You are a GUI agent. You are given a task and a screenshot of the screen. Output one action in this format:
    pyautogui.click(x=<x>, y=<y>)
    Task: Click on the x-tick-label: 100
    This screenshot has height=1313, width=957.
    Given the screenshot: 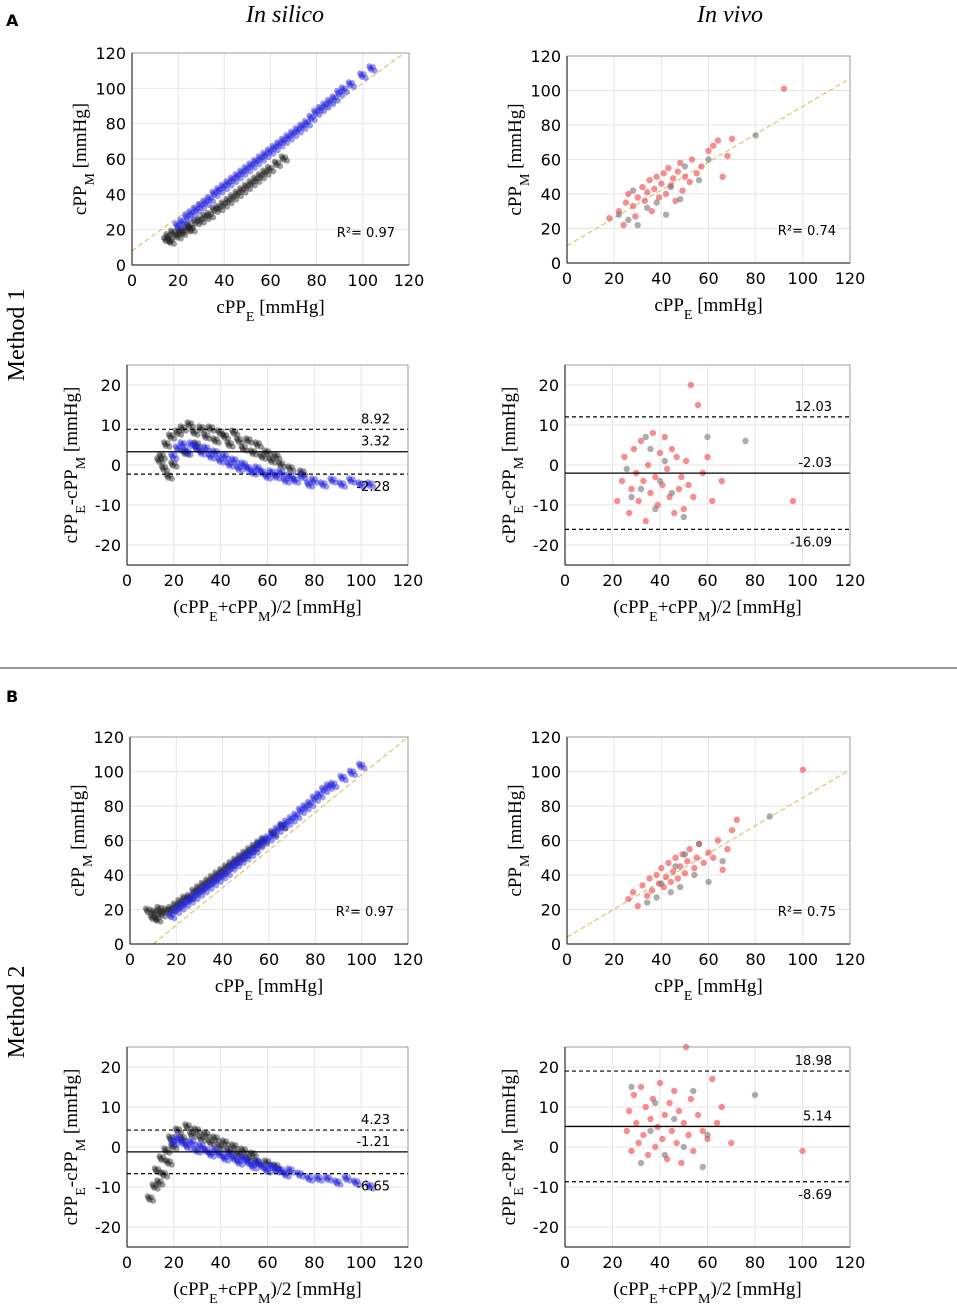 What is the action you would take?
    pyautogui.click(x=802, y=580)
    